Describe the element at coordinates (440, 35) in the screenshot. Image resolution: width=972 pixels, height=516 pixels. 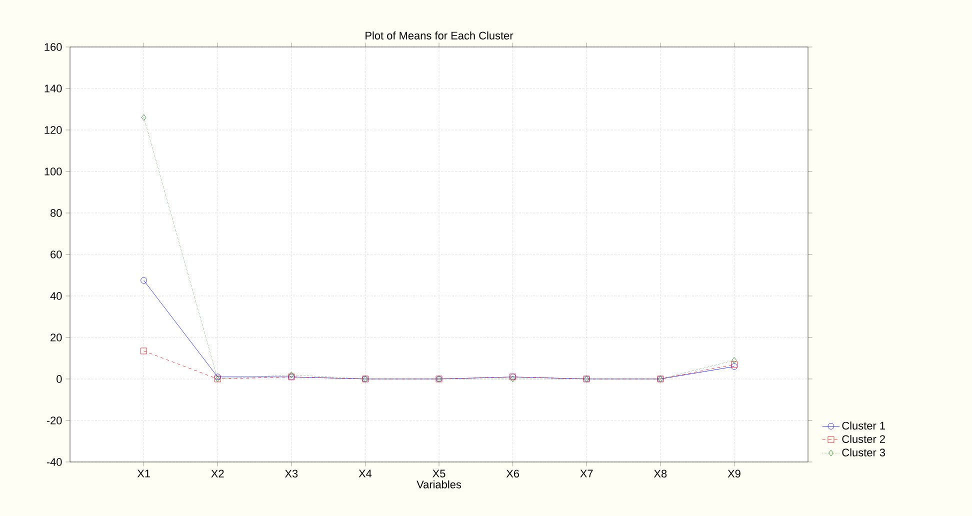
I see `chart-title: Plot of Means for Each Cluster` at that location.